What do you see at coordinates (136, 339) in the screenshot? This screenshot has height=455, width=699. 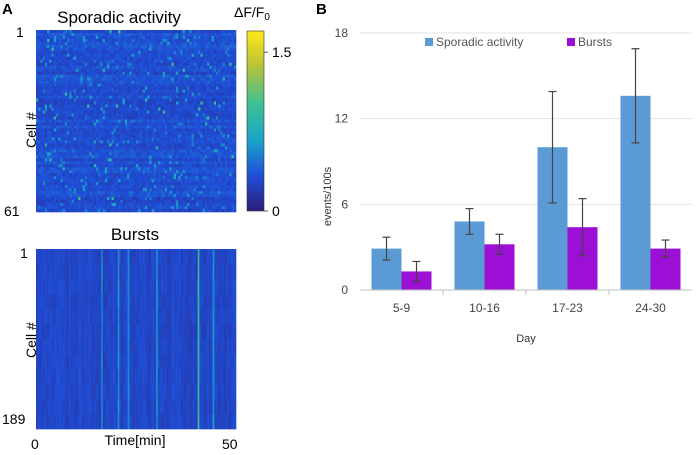 I see `heatmap-bursts` at bounding box center [136, 339].